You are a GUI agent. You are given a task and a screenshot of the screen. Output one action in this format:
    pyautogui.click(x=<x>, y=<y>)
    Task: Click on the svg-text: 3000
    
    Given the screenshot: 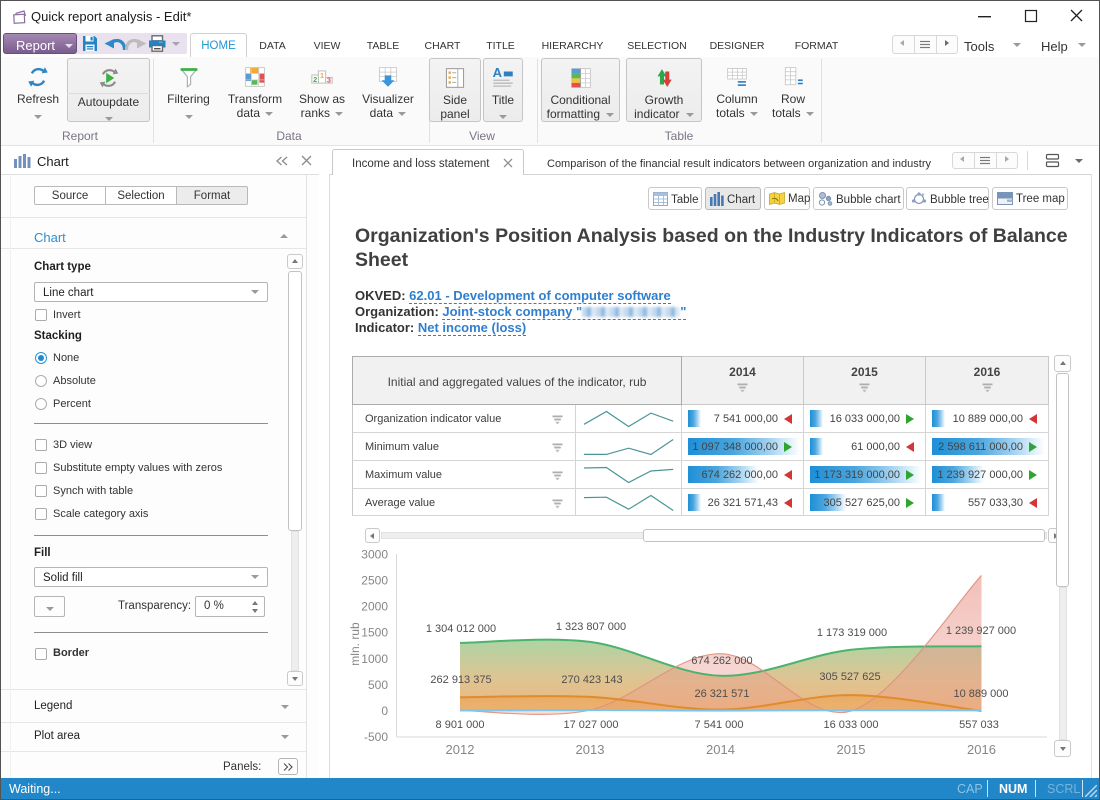 What is the action you would take?
    pyautogui.click(x=374, y=554)
    